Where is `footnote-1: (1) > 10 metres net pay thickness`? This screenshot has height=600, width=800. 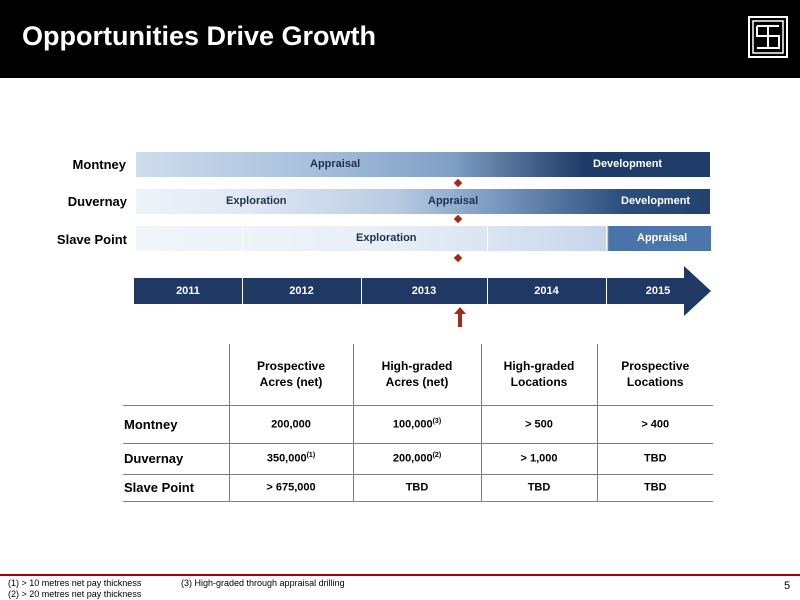
footnote-1: (1) > 10 metres net pay thickness is located at coordinates (75, 583).